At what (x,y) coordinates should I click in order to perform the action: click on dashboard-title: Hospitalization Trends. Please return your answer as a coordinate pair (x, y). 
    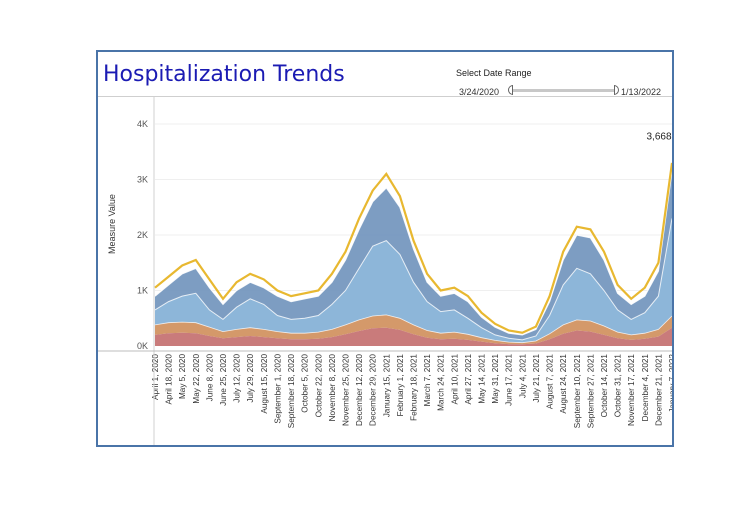
    Looking at the image, I should click on (224, 74).